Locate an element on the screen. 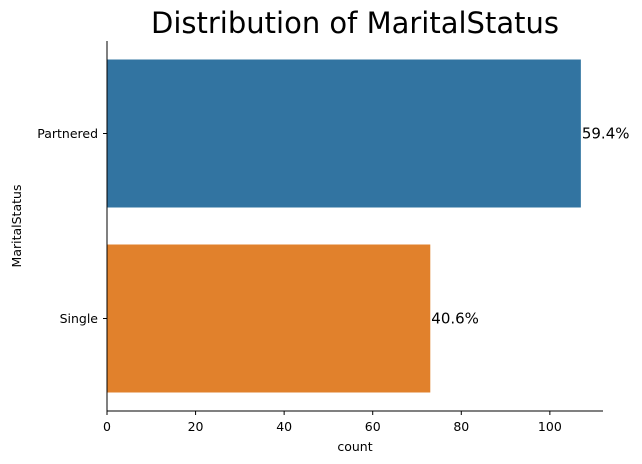 The image size is (642, 464). y-tick-label-partnered: Partnered is located at coordinates (67, 133).